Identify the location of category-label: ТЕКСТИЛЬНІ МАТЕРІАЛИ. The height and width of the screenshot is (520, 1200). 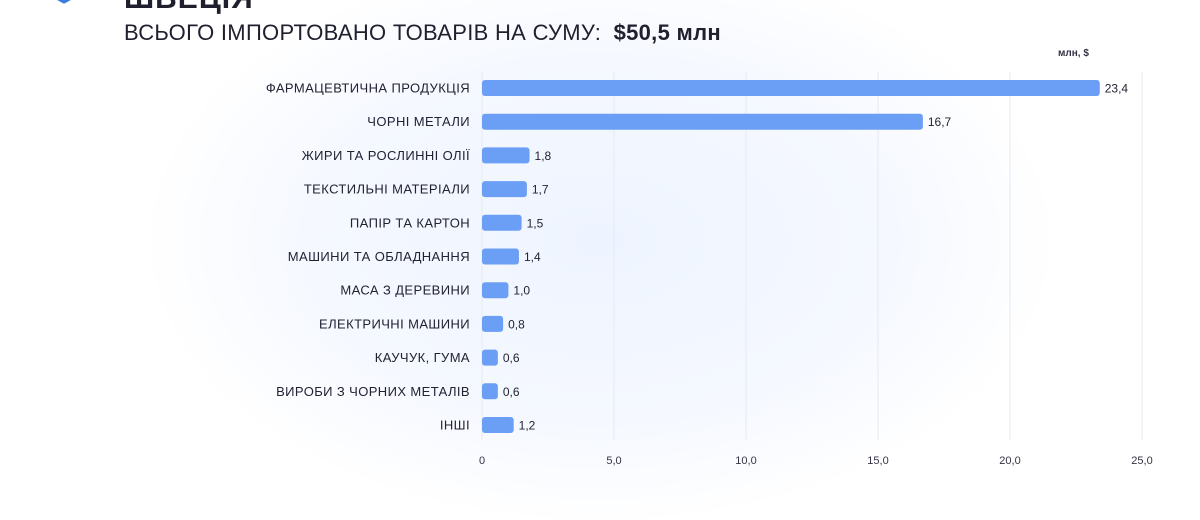
(387, 189).